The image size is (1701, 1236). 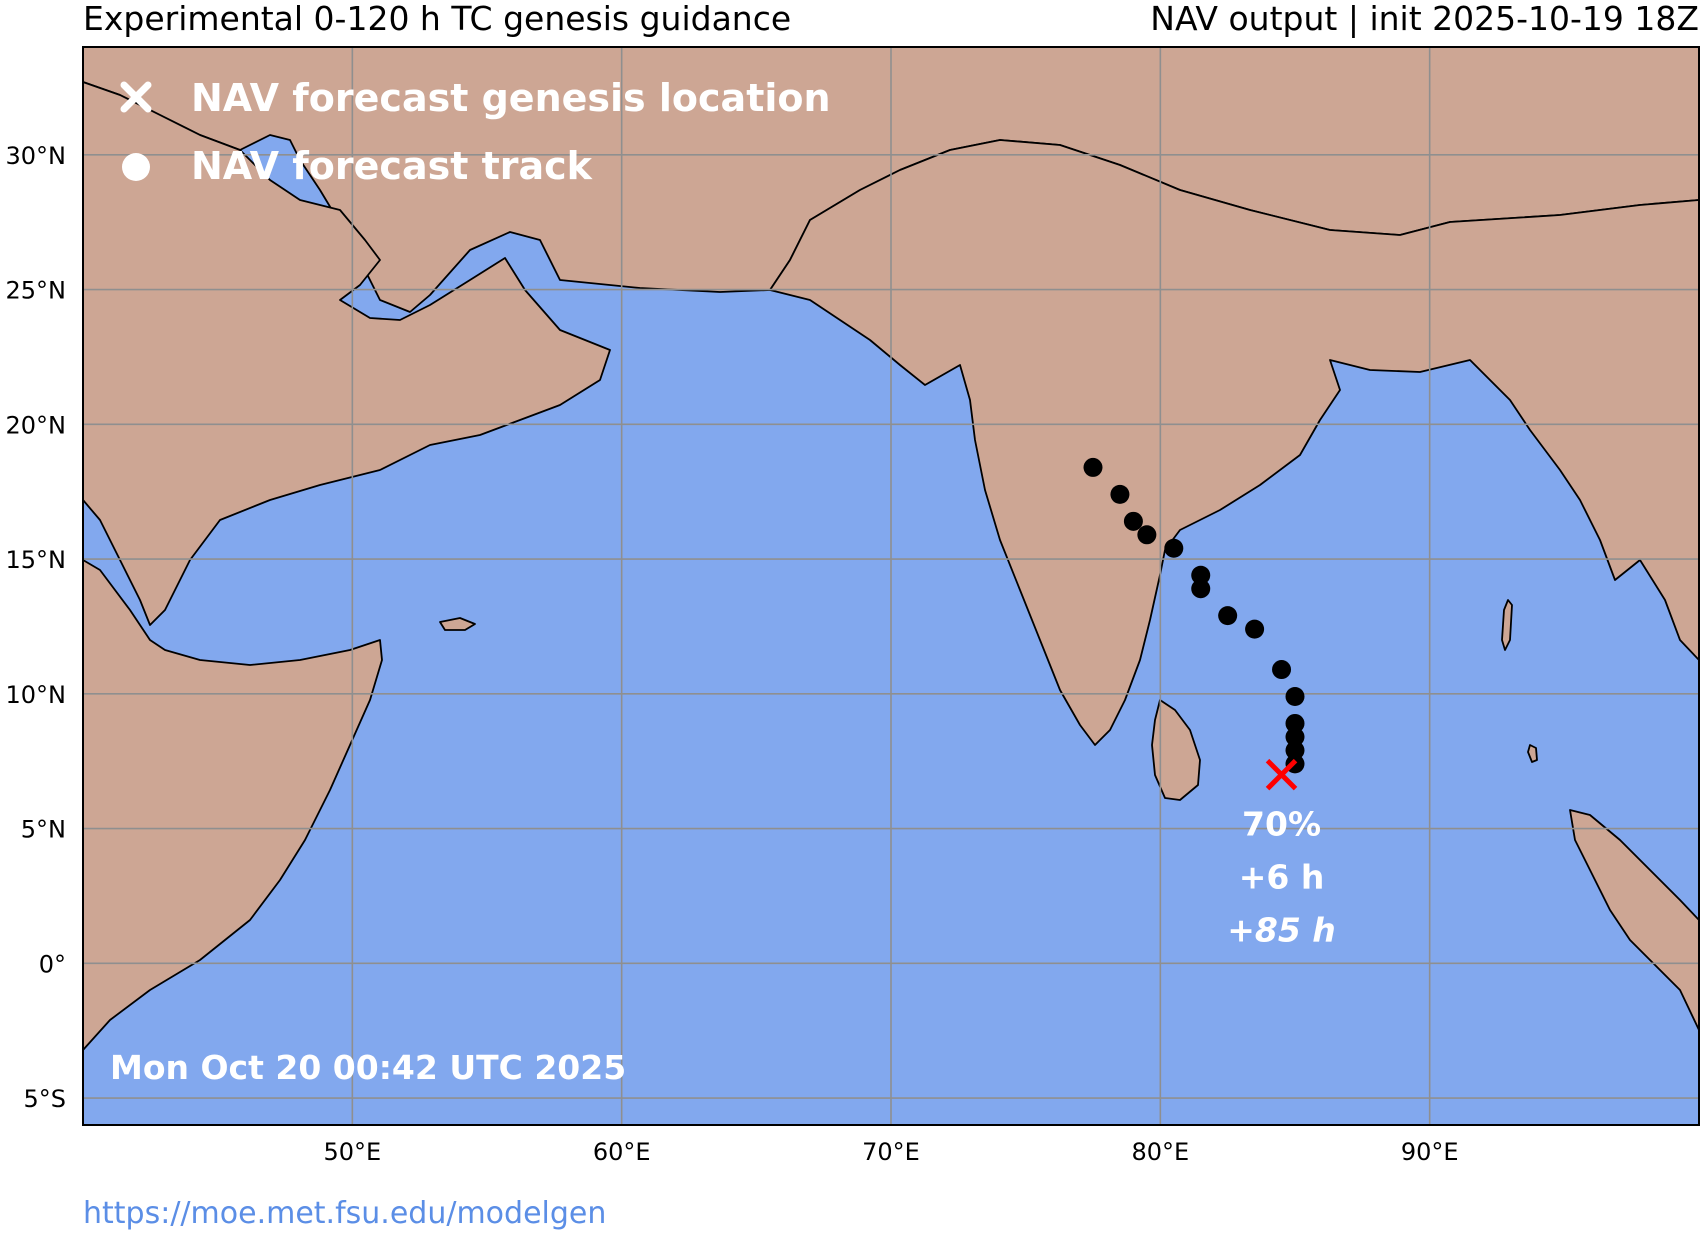 I want to click on land-sumatra, so click(x=1634, y=920).